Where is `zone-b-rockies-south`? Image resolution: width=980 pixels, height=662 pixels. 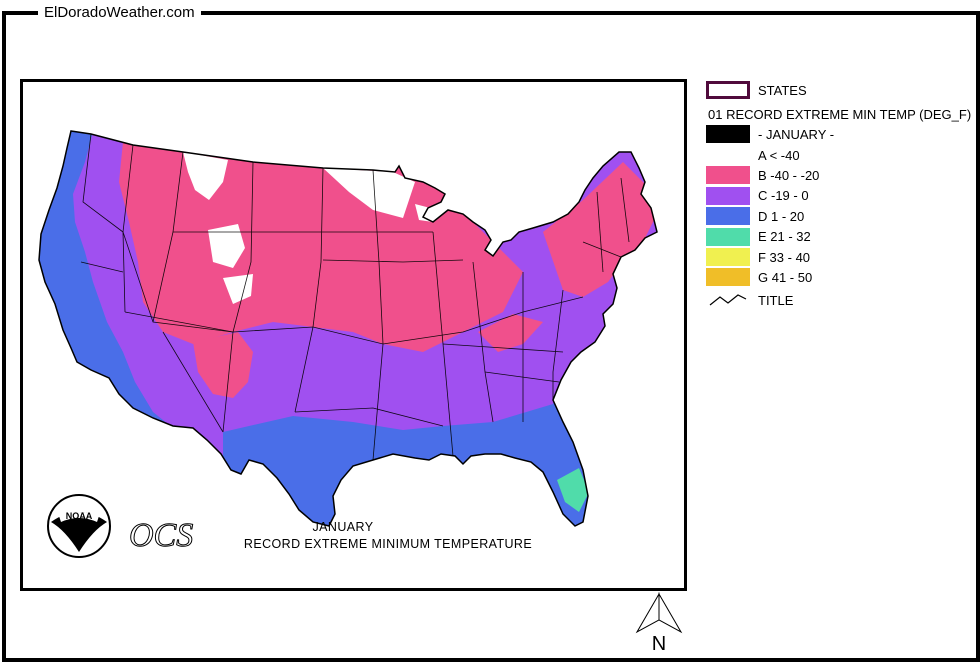
zone-b-rockies-south is located at coordinates (223, 365).